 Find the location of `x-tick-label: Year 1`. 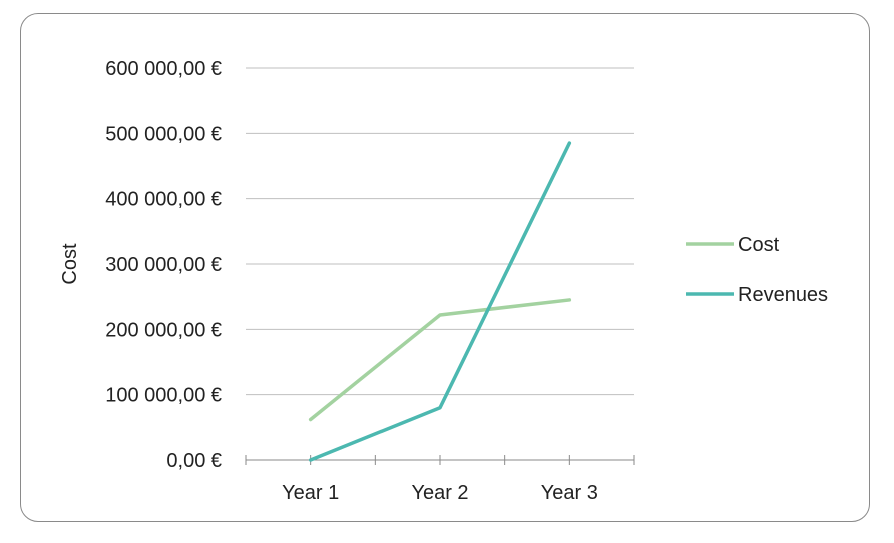

x-tick-label: Year 1 is located at coordinates (310, 493).